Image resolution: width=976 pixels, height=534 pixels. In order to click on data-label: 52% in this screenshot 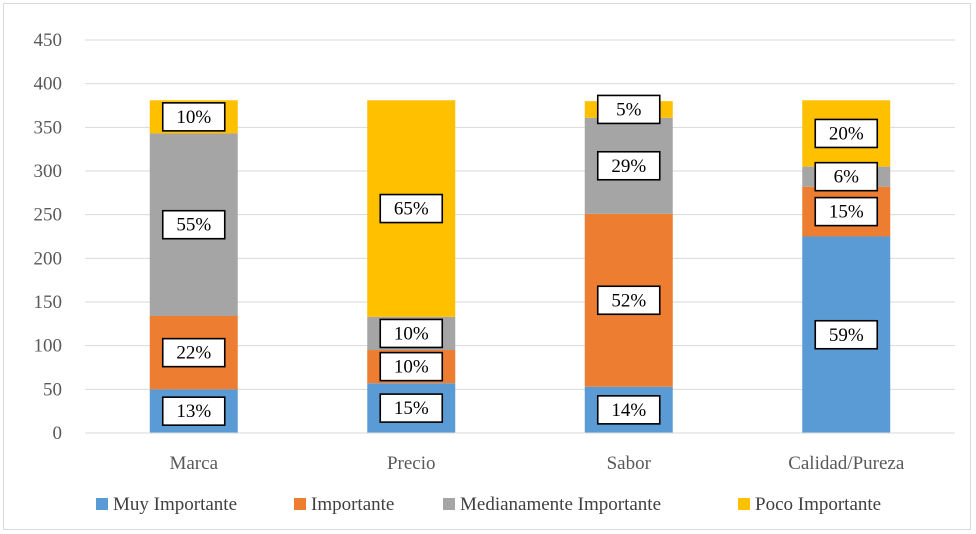, I will do `click(628, 300)`.